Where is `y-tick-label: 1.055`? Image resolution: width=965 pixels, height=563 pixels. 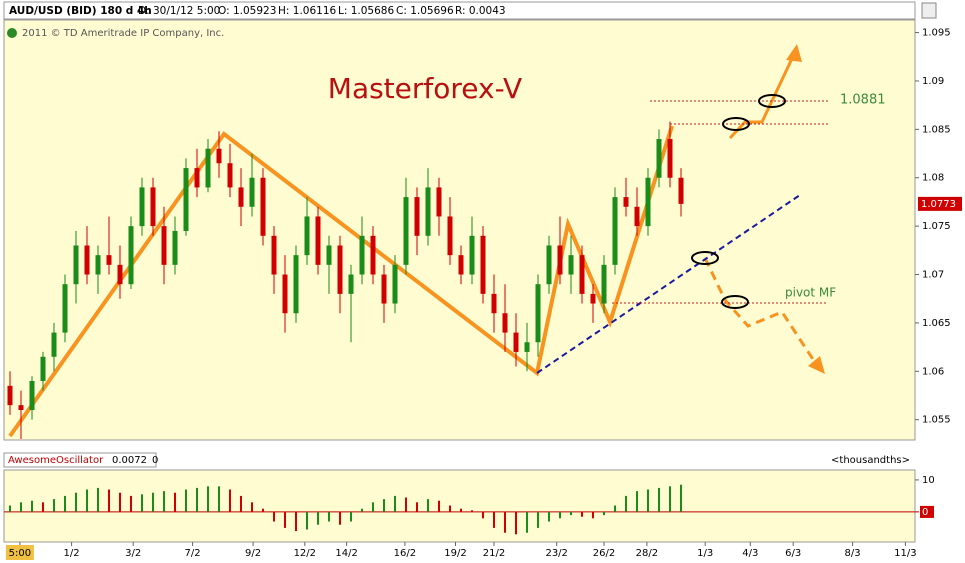 y-tick-label: 1.055 is located at coordinates (936, 420).